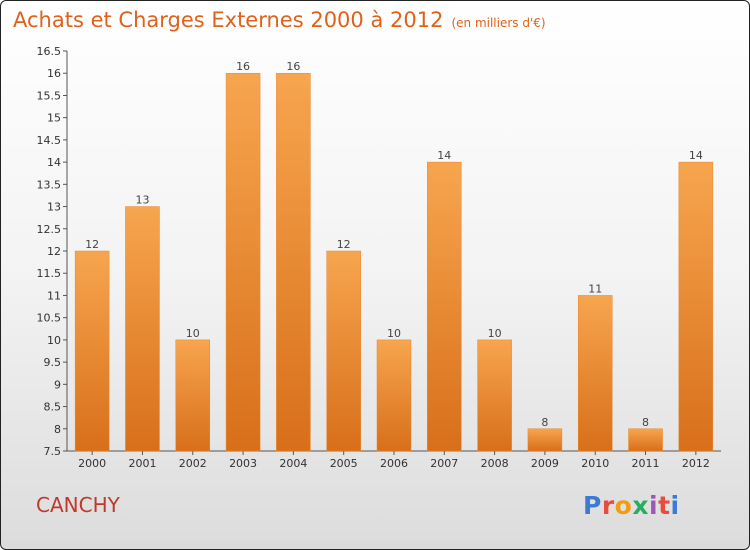 The image size is (750, 550). Describe the element at coordinates (193, 463) in the screenshot. I see `x-tick-label: 2002` at that location.